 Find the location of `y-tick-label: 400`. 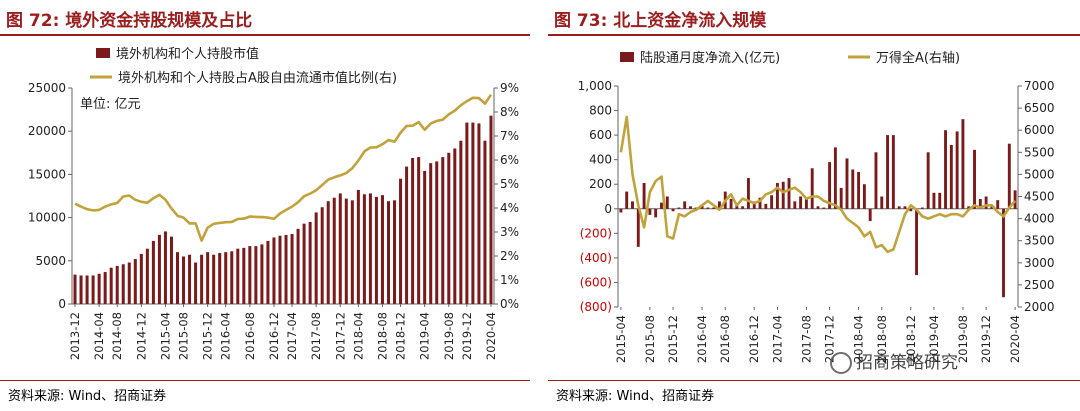

y-tick-label: 400 is located at coordinates (600, 160).